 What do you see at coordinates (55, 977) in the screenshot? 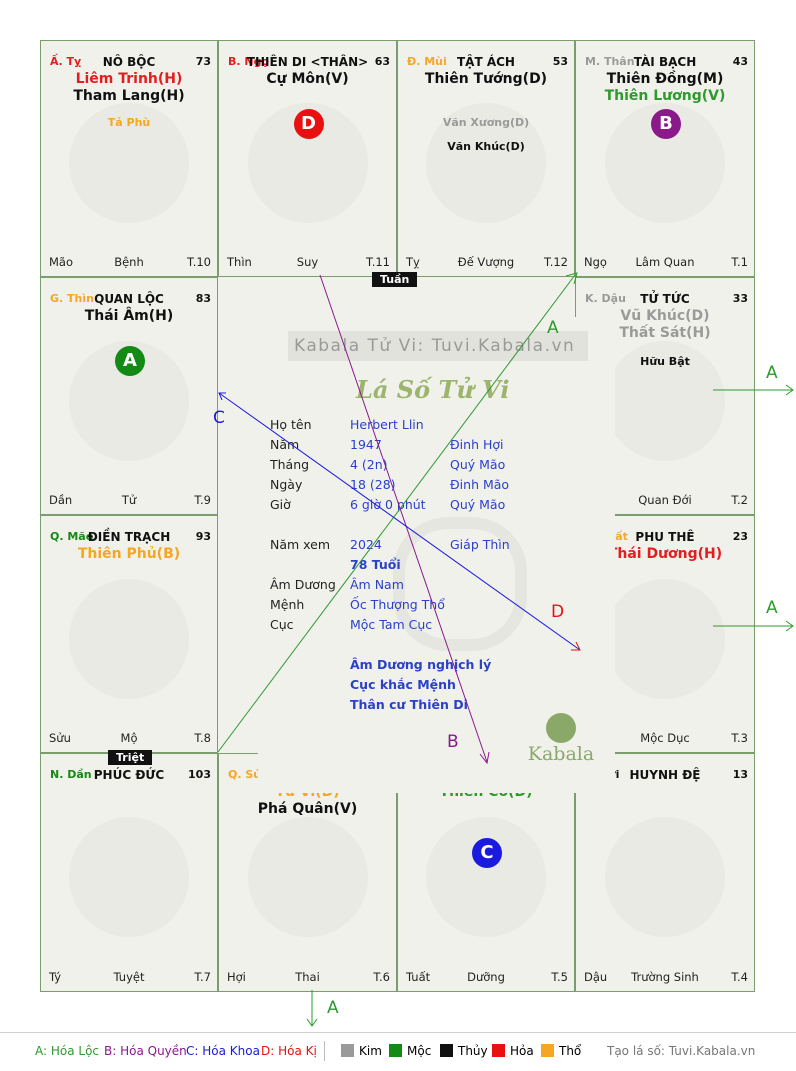
I see `palace-branch: Tý` at bounding box center [55, 977].